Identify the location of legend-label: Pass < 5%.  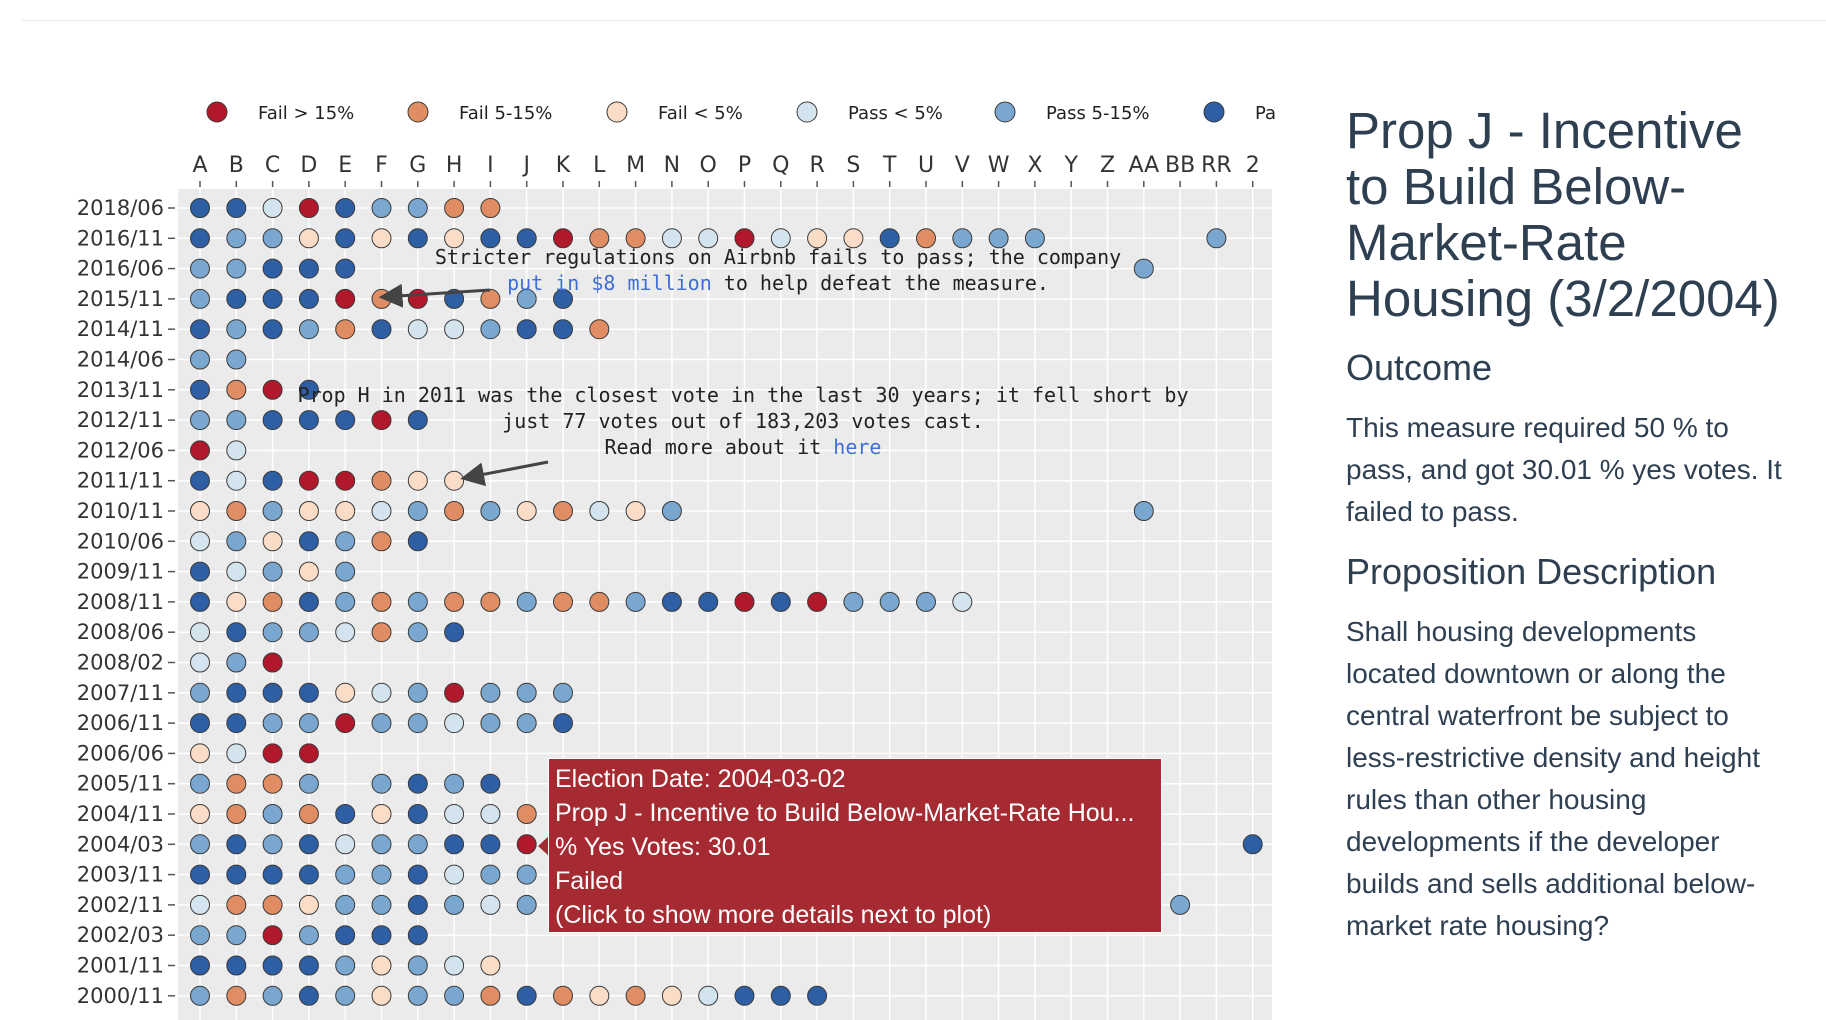
(895, 113).